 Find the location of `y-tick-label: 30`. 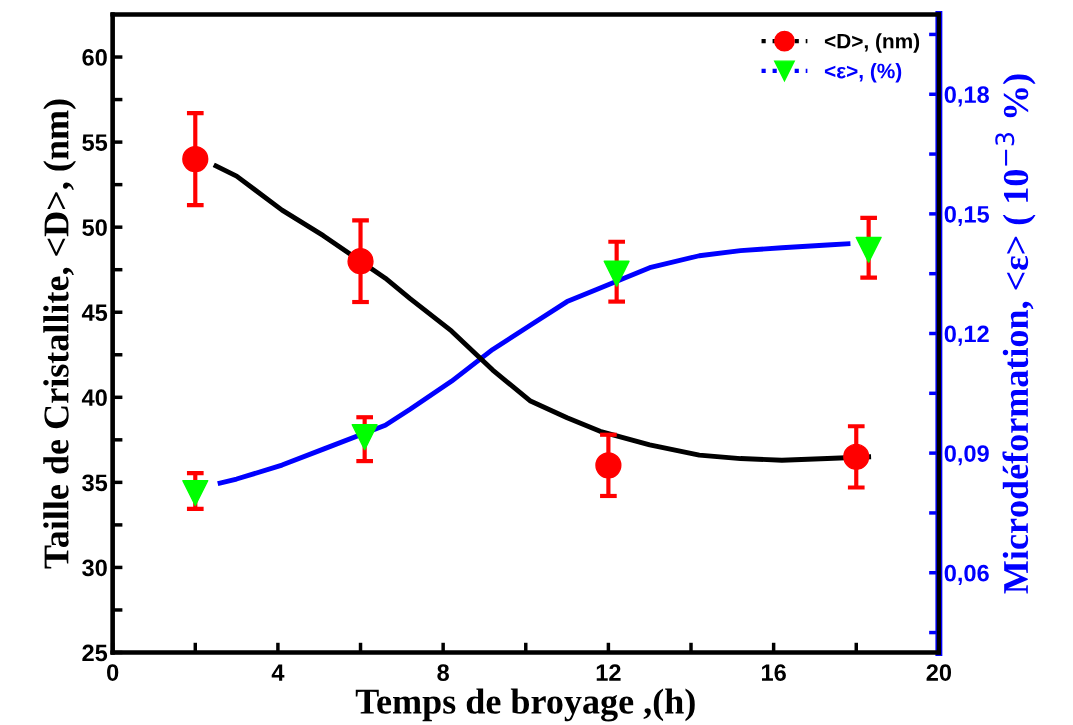

y-tick-label: 30 is located at coordinates (94, 568).